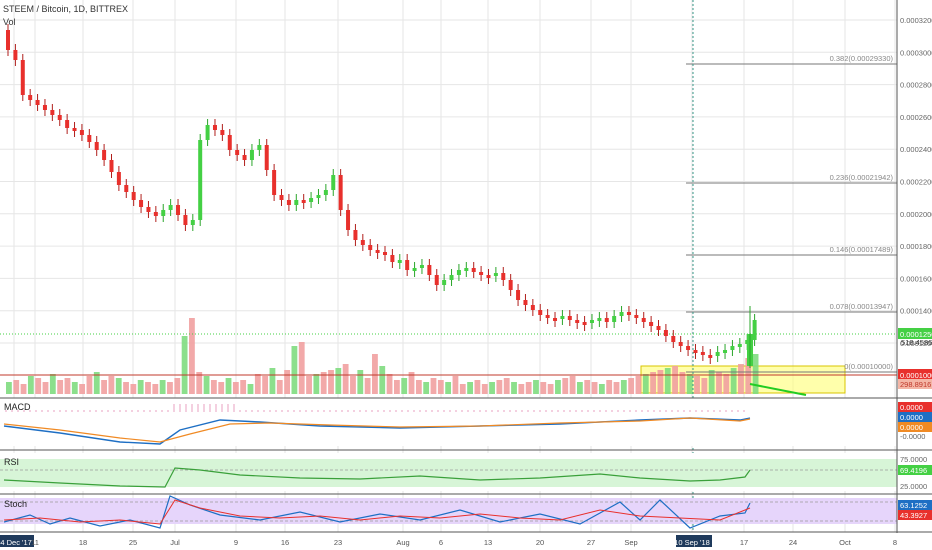 Image resolution: width=932 pixels, height=550 pixels. I want to click on fib-level-label: 0.078(0.00013947), so click(862, 306).